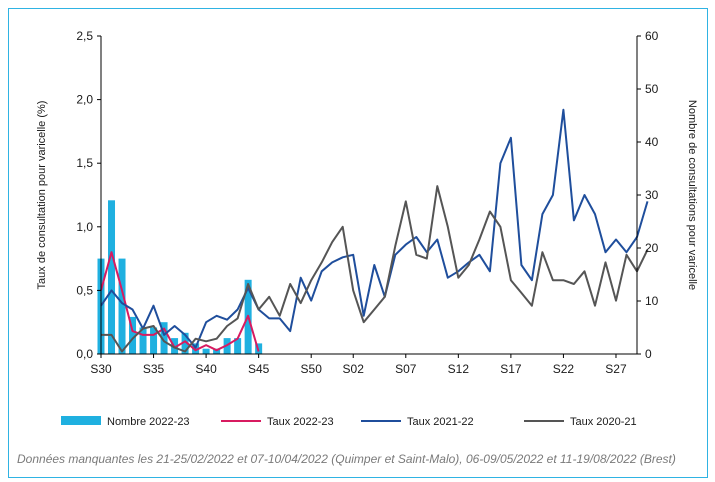 Image resolution: width=715 pixels, height=482 pixels. Describe the element at coordinates (101, 369) in the screenshot. I see `x-tick-label: S30` at that location.